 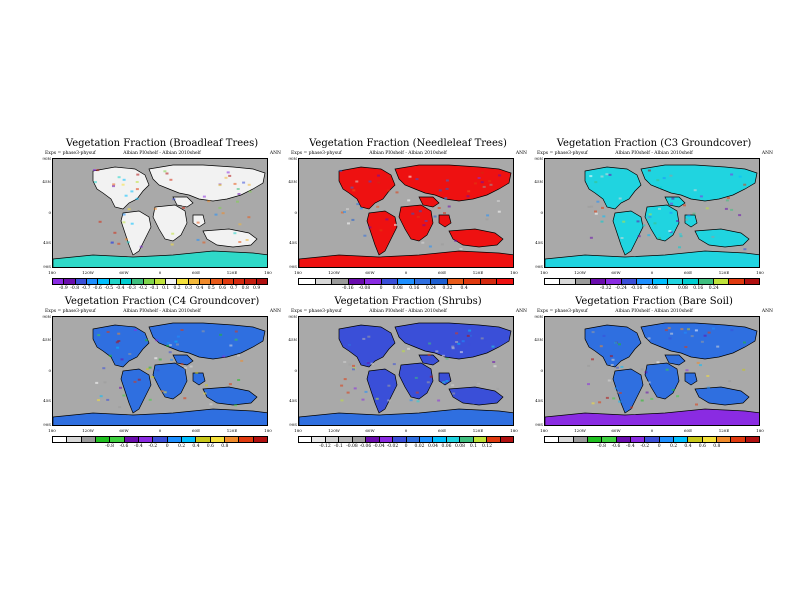 I want to click on colorbar-tick-label: -0.12, so click(x=325, y=446).